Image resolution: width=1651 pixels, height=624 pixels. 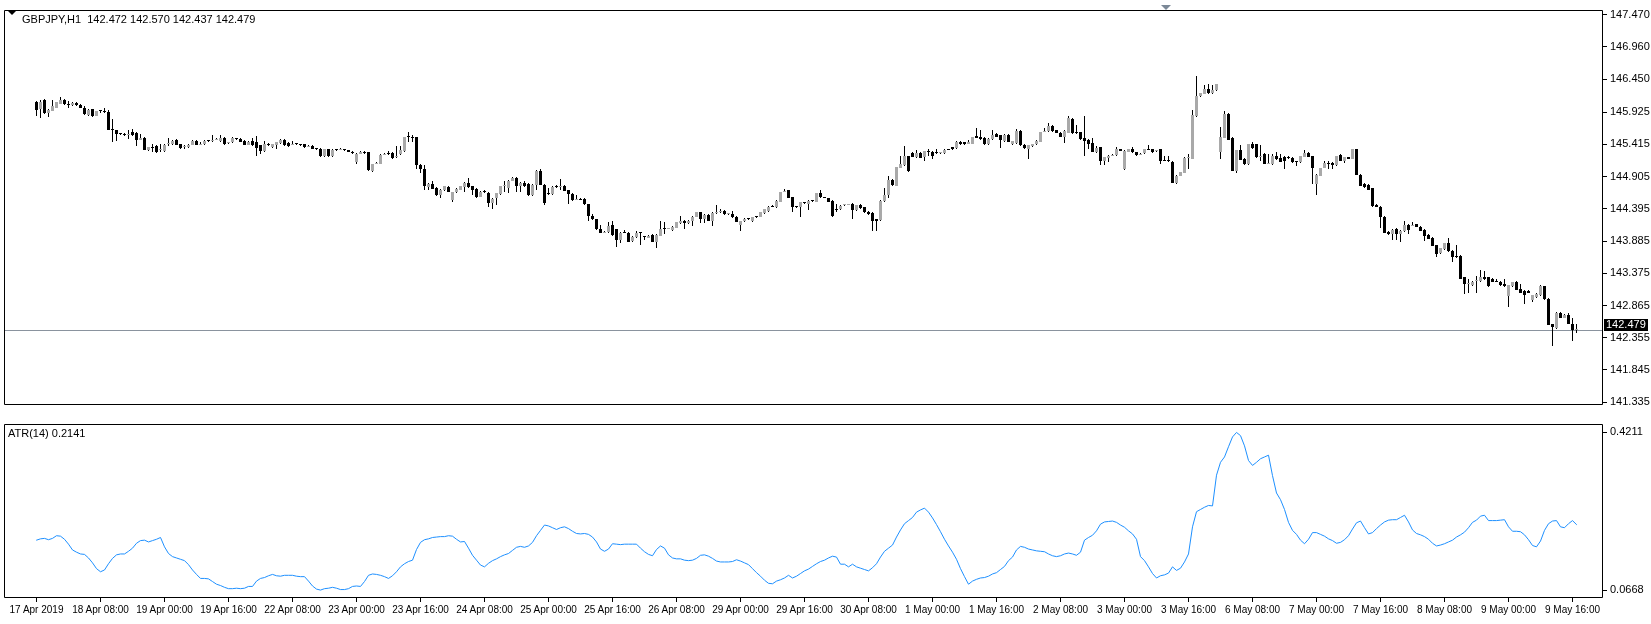 What do you see at coordinates (229, 609) in the screenshot?
I see `x-tick-label: 19 Apr 16:00` at bounding box center [229, 609].